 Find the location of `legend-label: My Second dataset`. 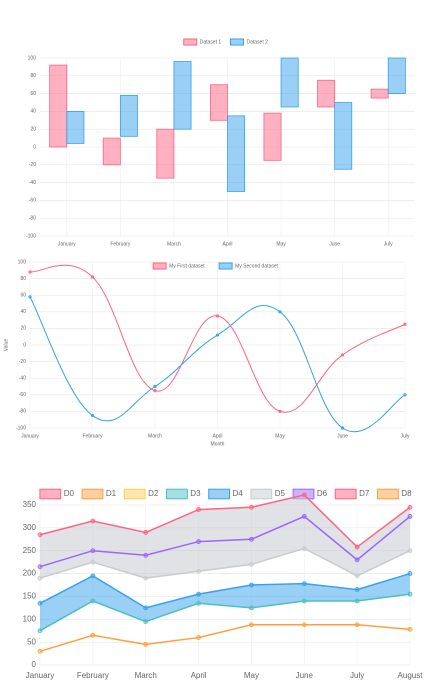

legend-label: My Second dataset is located at coordinates (256, 266).